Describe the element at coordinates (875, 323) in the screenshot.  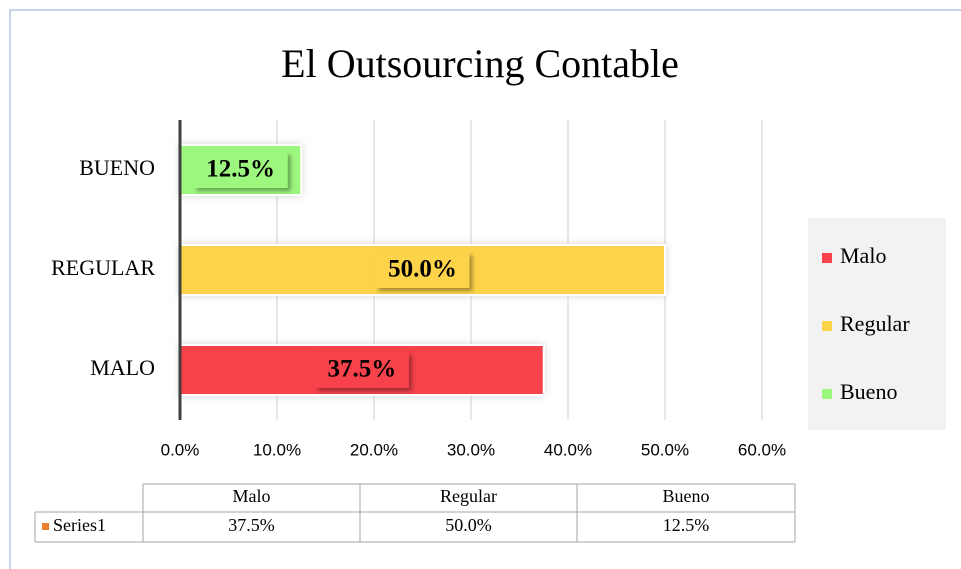
I see `legend-label: Regular` at that location.